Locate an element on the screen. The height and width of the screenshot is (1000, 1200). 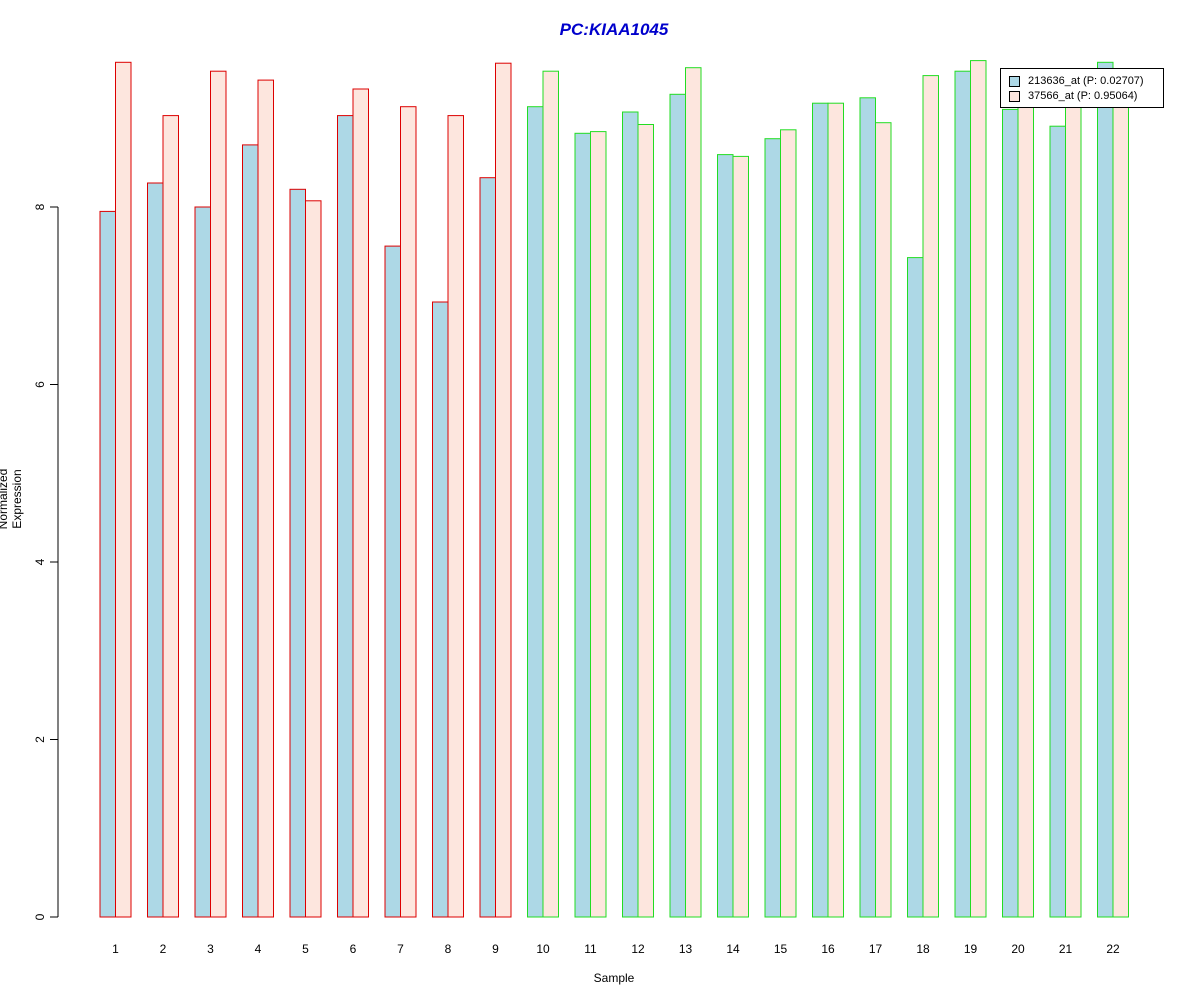
x-tick-label-21: 21 is located at coordinates (1066, 949).